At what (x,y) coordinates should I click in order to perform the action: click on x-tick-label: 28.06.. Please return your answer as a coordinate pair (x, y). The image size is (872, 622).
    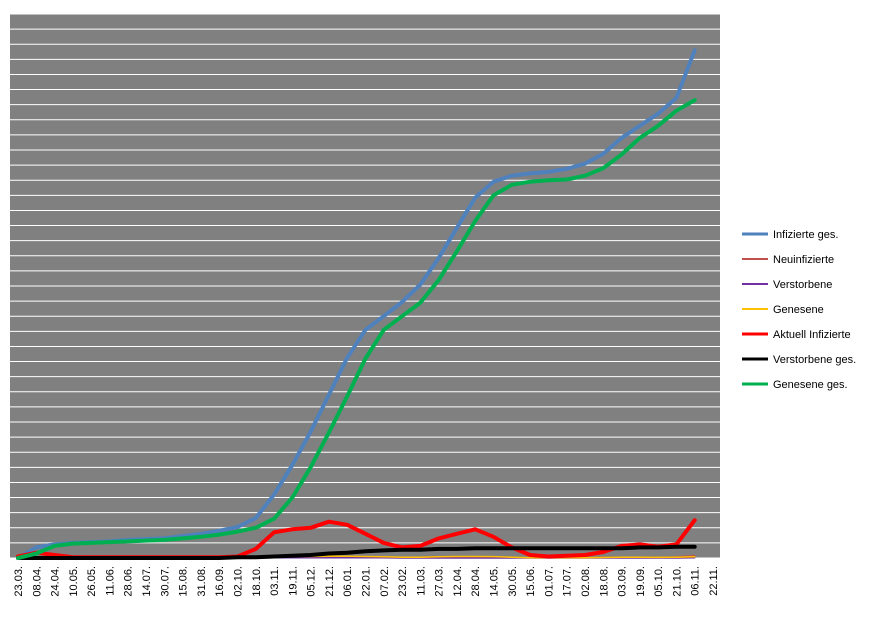
    Looking at the image, I should click on (129, 581).